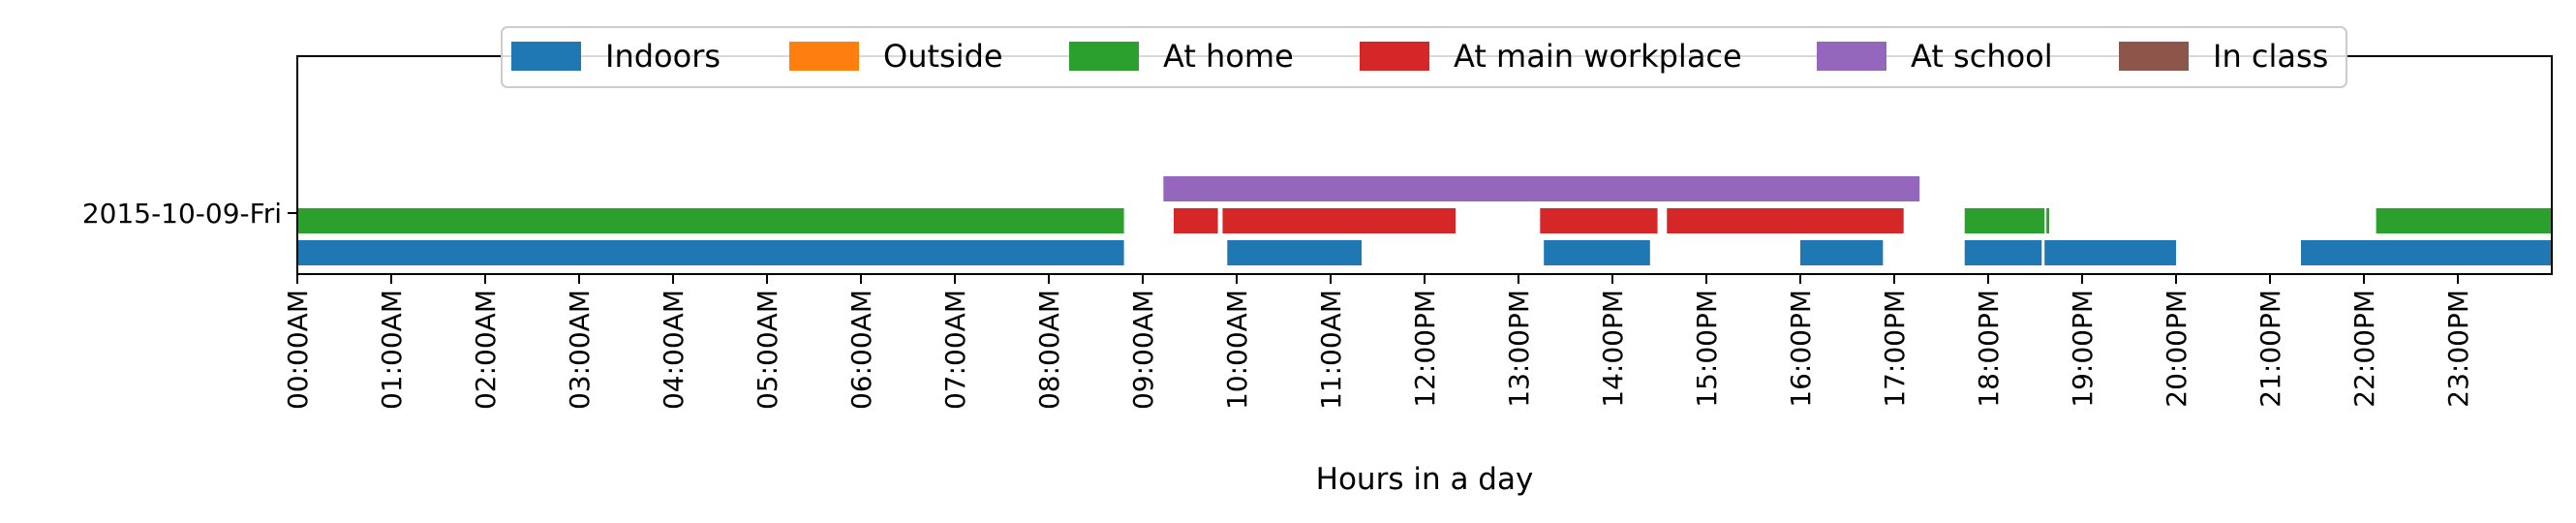  What do you see at coordinates (1801, 349) in the screenshot?
I see `x-tick-label: 16:00PM` at bounding box center [1801, 349].